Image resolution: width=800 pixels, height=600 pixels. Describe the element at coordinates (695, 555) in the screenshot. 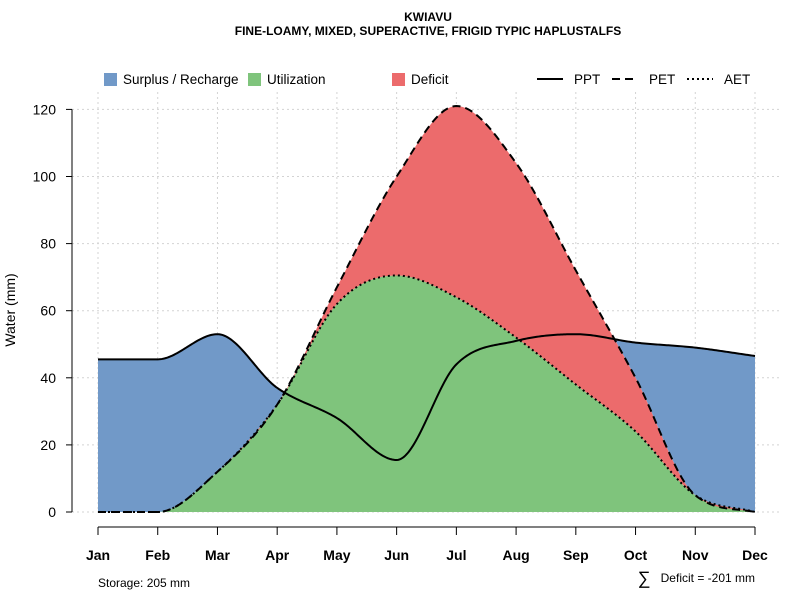

I see `x-tick-label: Nov` at that location.